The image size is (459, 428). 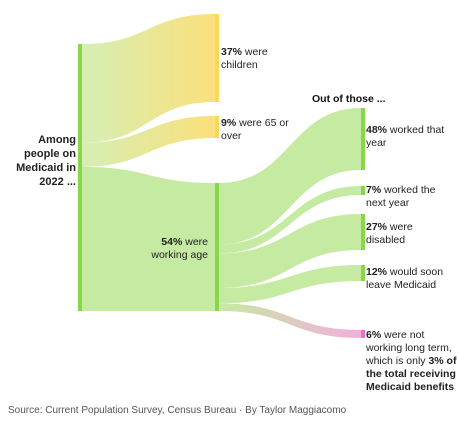 I want to click on flow-seniors, so click(x=148, y=141).